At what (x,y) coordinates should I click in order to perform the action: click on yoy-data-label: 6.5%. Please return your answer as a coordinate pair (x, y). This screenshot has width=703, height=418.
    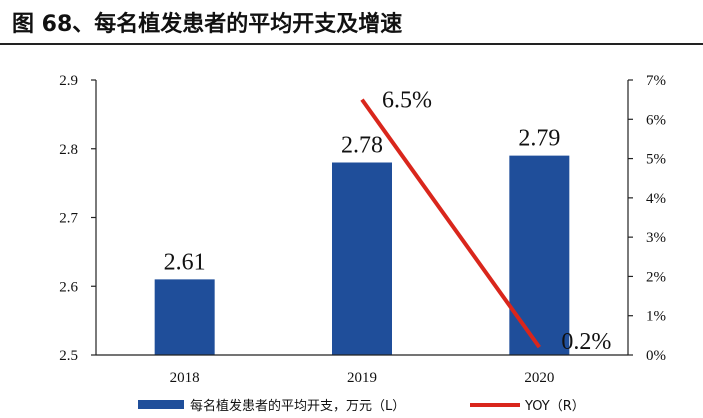
    Looking at the image, I should click on (407, 101).